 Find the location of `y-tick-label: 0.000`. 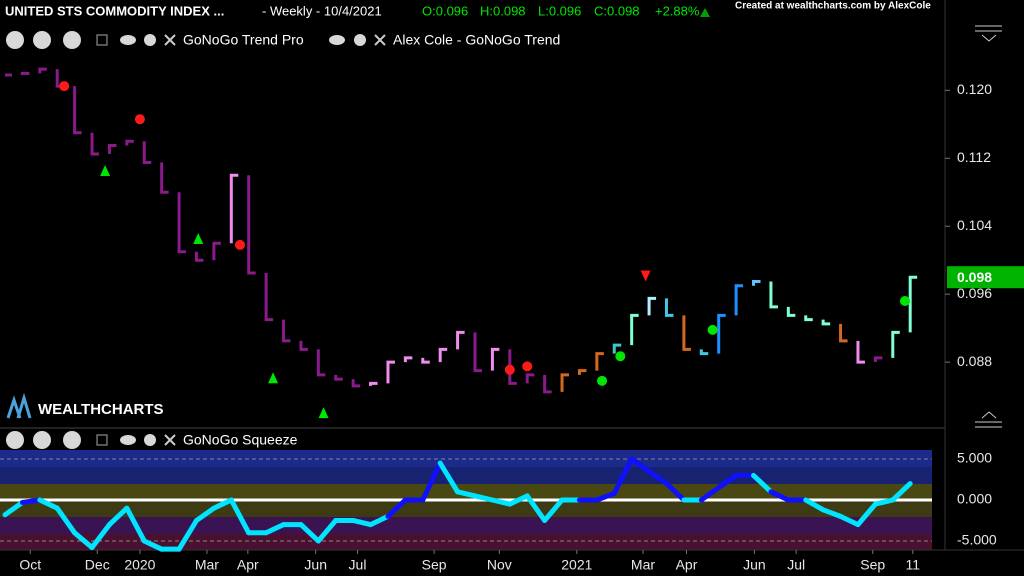

y-tick-label: 0.000 is located at coordinates (974, 499).